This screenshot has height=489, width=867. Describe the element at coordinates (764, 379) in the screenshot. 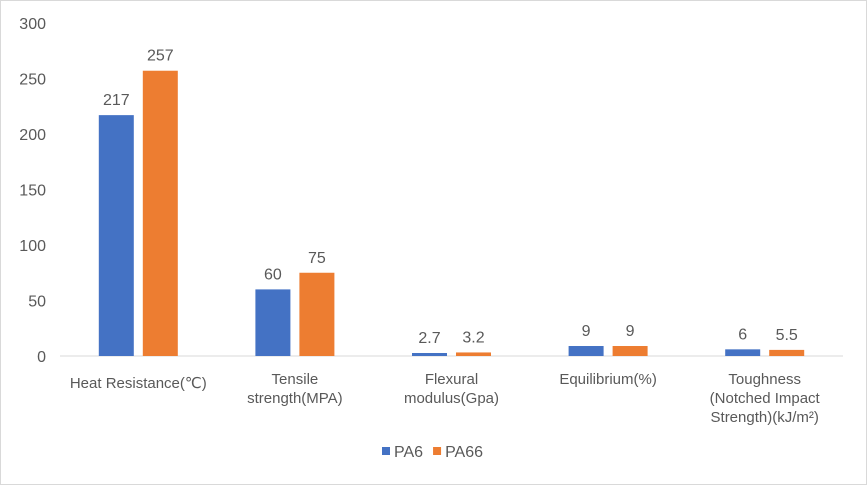

I see `x-tick-label-line: Toughness` at that location.